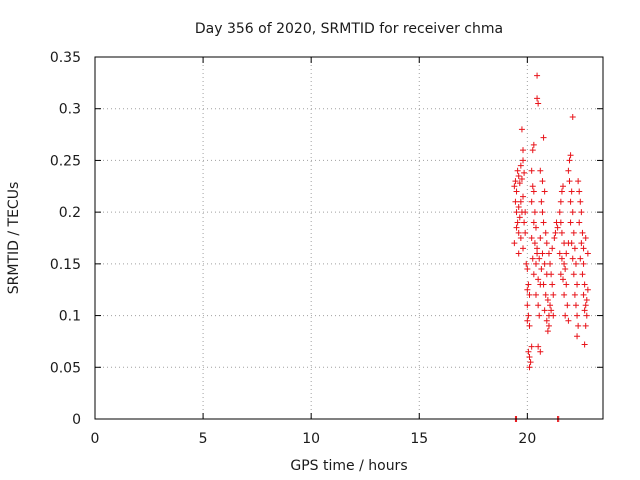 The height and width of the screenshot is (480, 640). Describe the element at coordinates (14, 238) in the screenshot. I see `y-axis-label: SRMTID / TECUs` at that location.